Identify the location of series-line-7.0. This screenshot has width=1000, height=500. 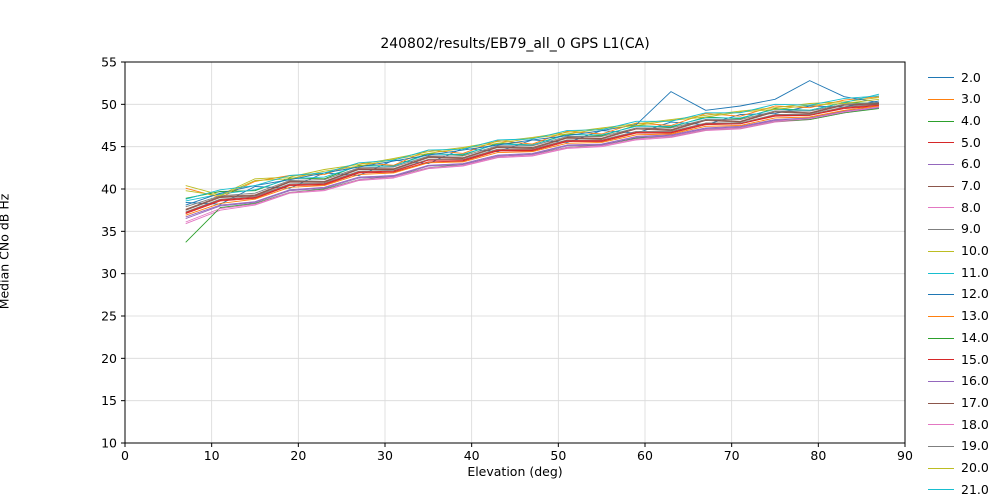
(532, 156).